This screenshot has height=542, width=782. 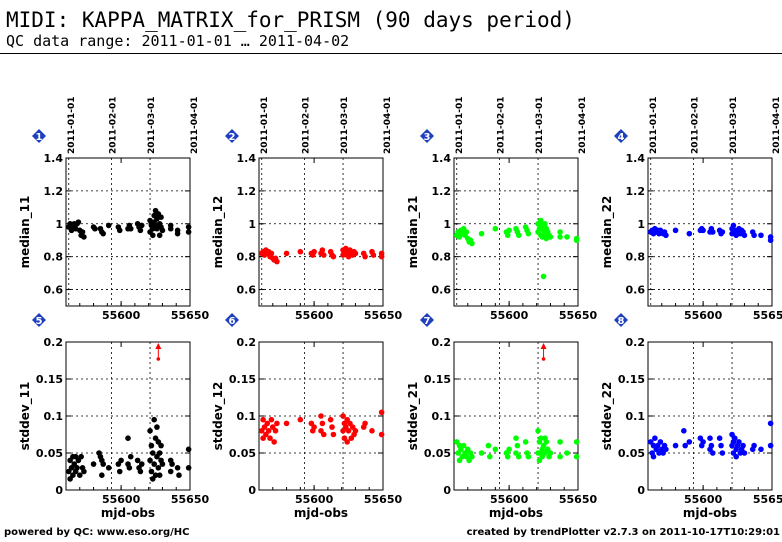 I want to click on panel-number: 6, so click(x=232, y=321).